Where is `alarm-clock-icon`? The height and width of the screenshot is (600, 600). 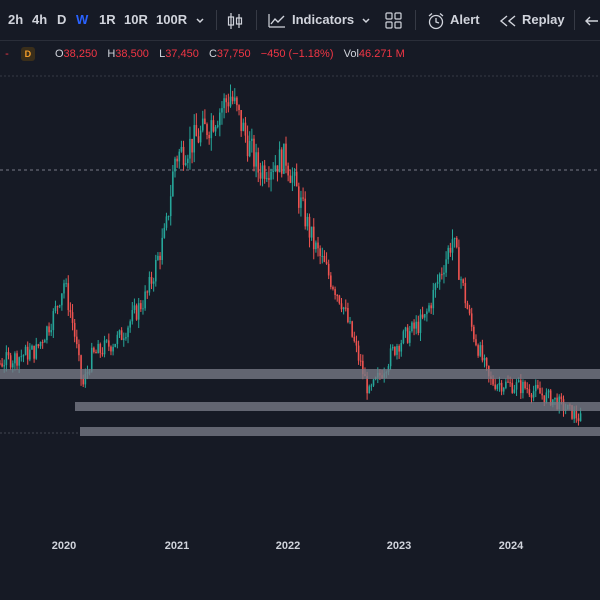 alarm-clock-icon is located at coordinates (436, 20).